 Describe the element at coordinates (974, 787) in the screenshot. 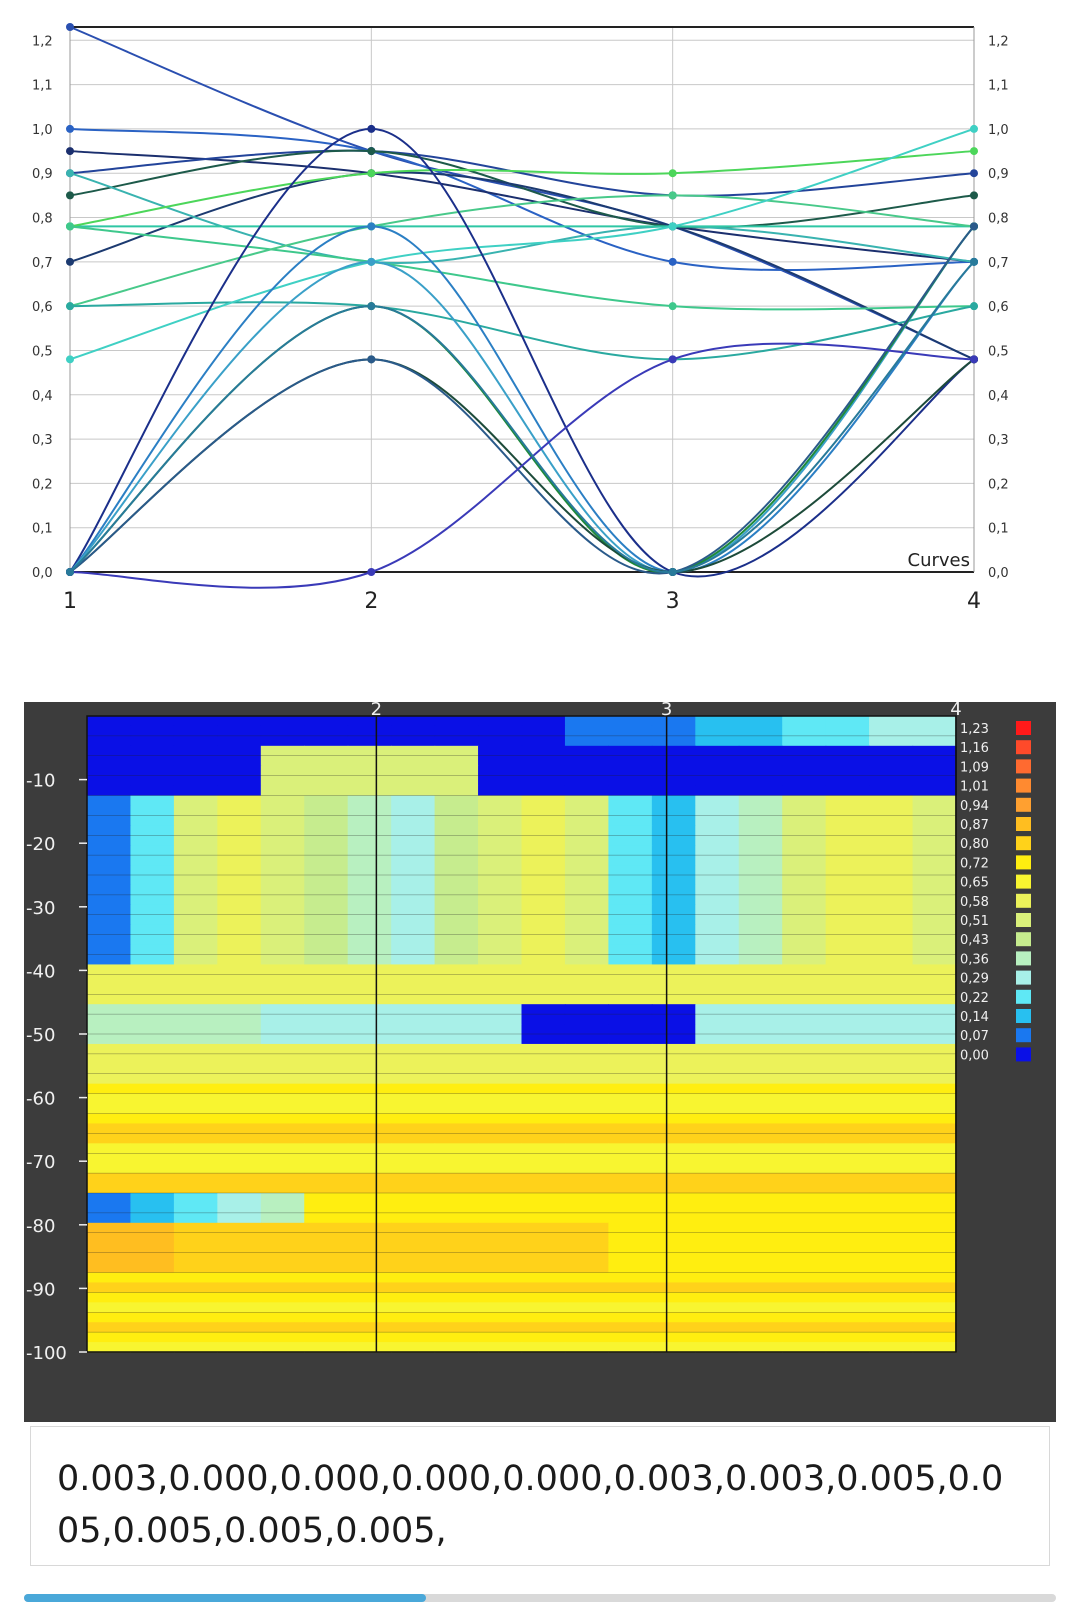

I see `legend-label: 1,01` at that location.